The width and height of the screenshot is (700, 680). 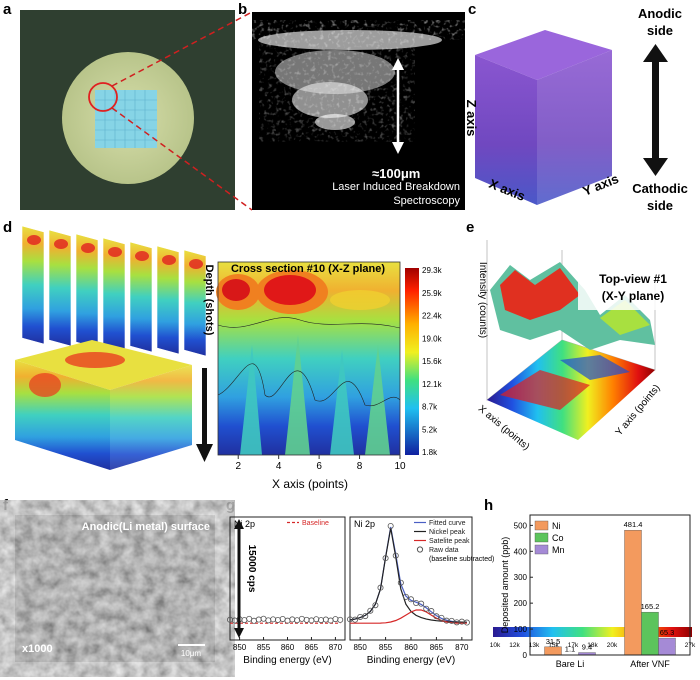 What do you see at coordinates (400, 466) in the screenshot?
I see `x-tick-label: 10` at bounding box center [400, 466].